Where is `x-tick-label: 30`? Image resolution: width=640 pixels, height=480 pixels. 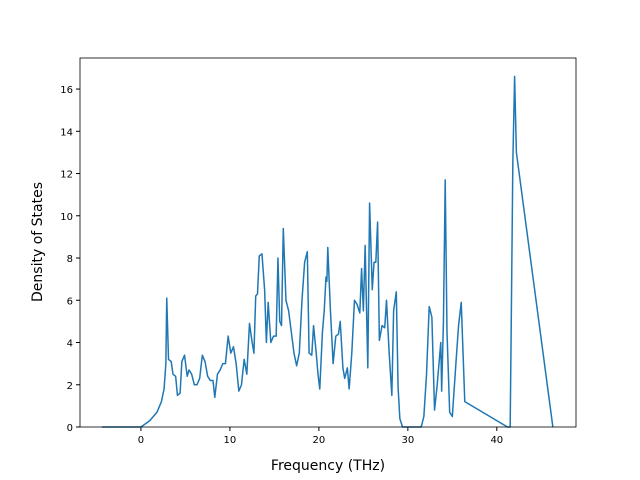 x-tick-label: 30 is located at coordinates (407, 440).